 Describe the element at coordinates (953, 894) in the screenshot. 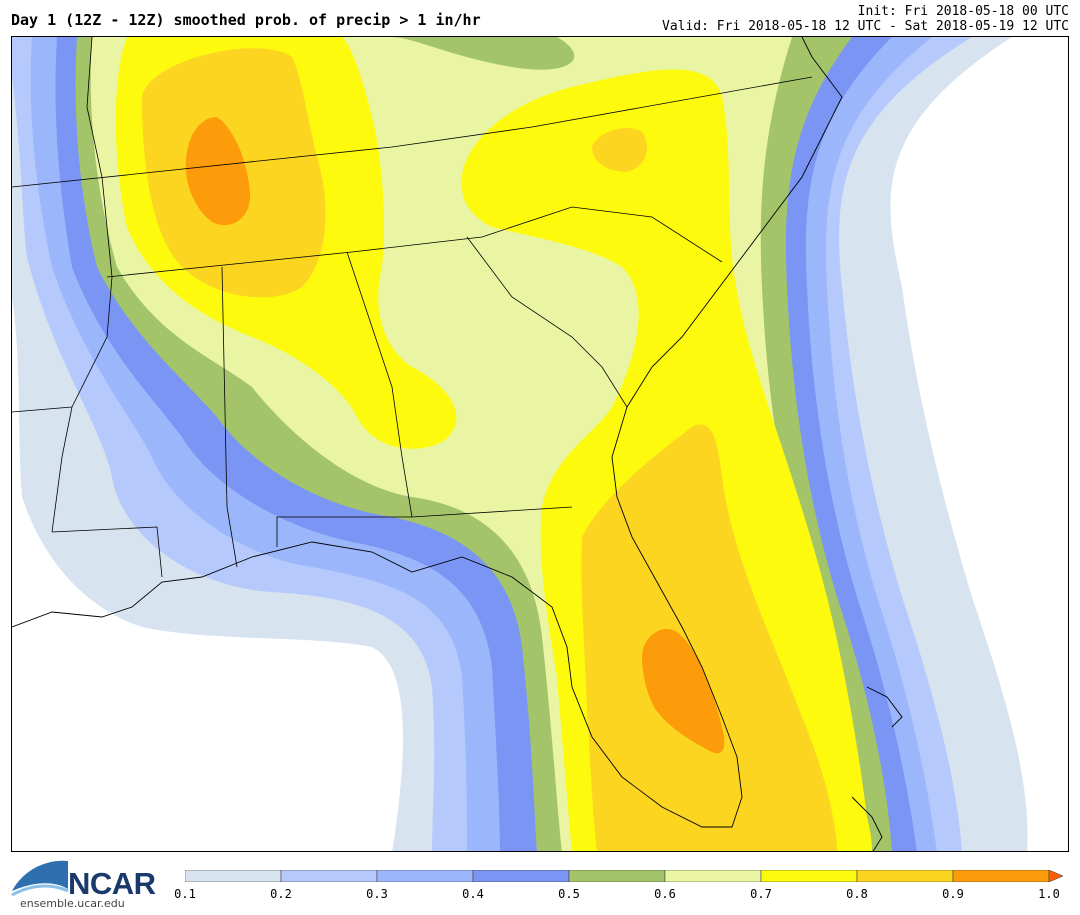

I see `colorbar-tick: 0.9` at that location.